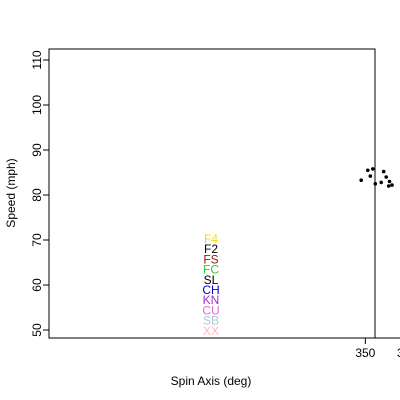 Image resolution: width=400 pixels, height=400 pixels. Describe the element at coordinates (211, 270) in the screenshot. I see `legend-label: FC` at that location.